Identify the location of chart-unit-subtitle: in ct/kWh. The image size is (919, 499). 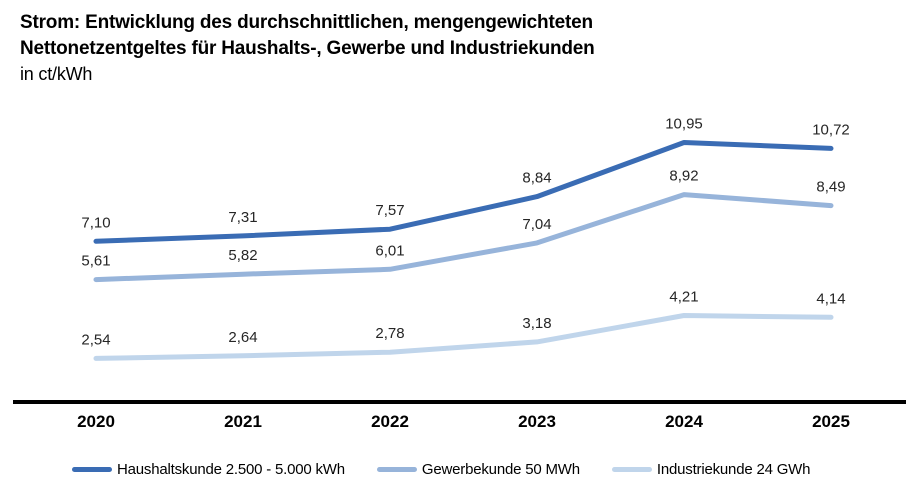
(56, 74).